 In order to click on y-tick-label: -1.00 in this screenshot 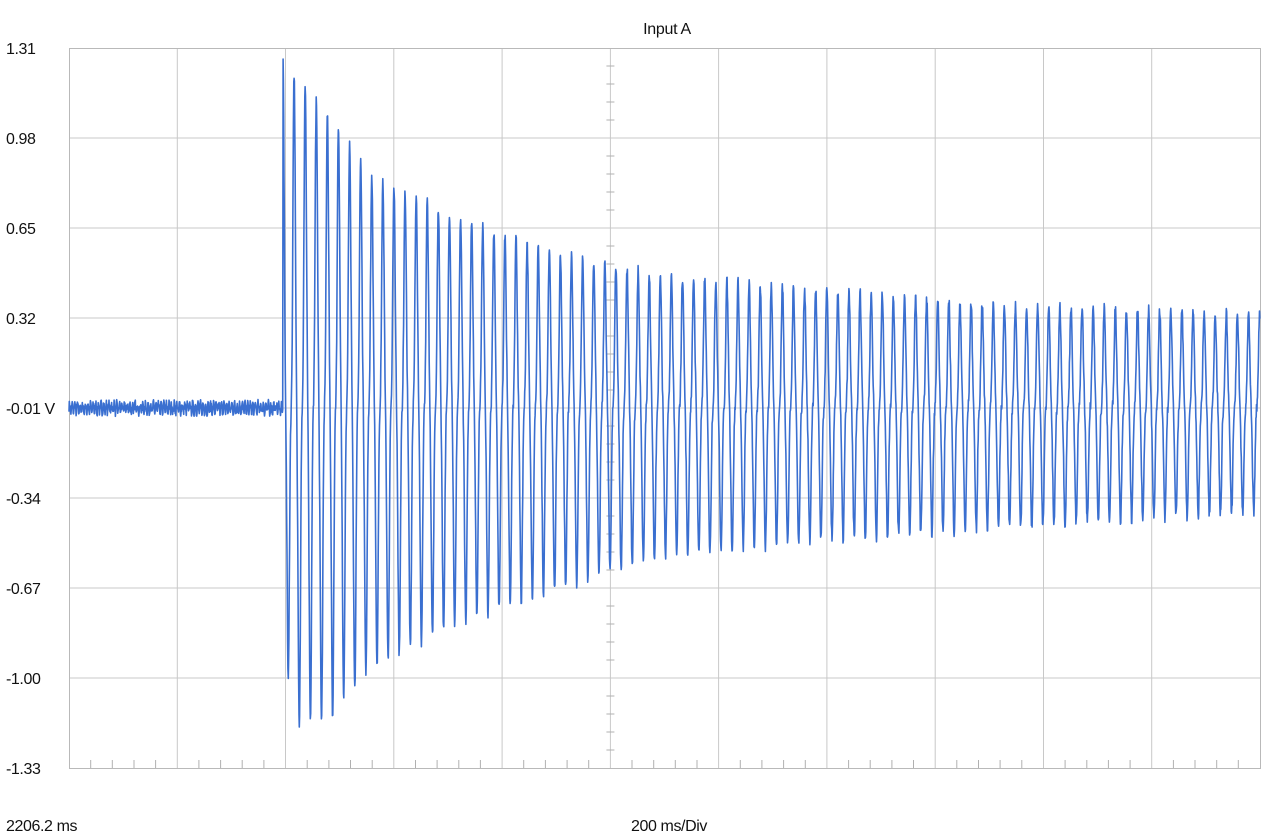, I will do `click(23, 679)`.